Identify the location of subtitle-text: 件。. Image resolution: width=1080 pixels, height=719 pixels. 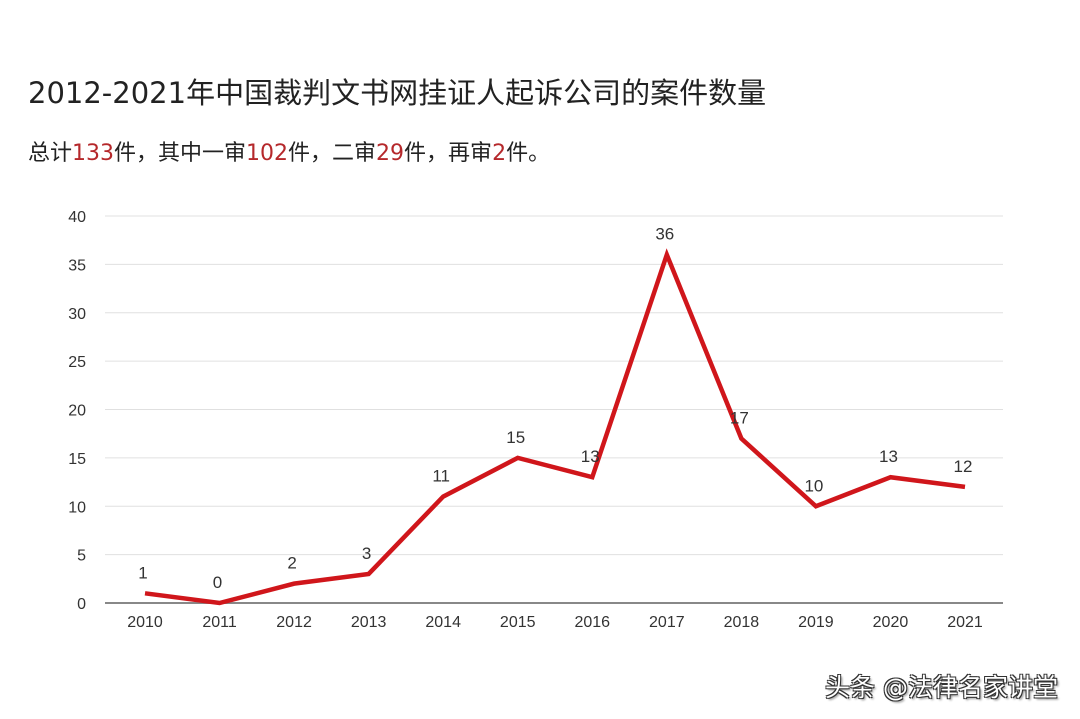
(528, 153).